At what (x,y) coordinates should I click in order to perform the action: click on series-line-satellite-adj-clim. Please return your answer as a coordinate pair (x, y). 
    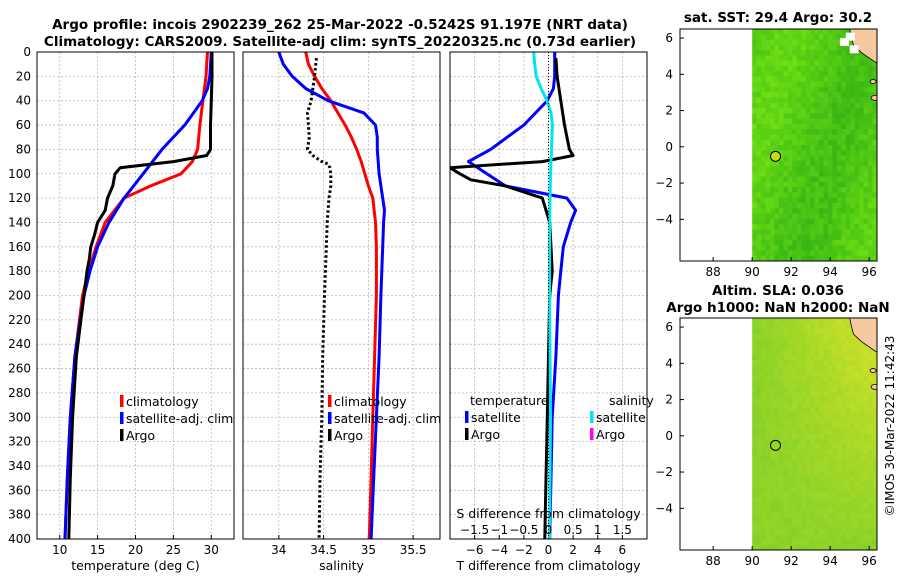
    Looking at the image, I should click on (138, 295).